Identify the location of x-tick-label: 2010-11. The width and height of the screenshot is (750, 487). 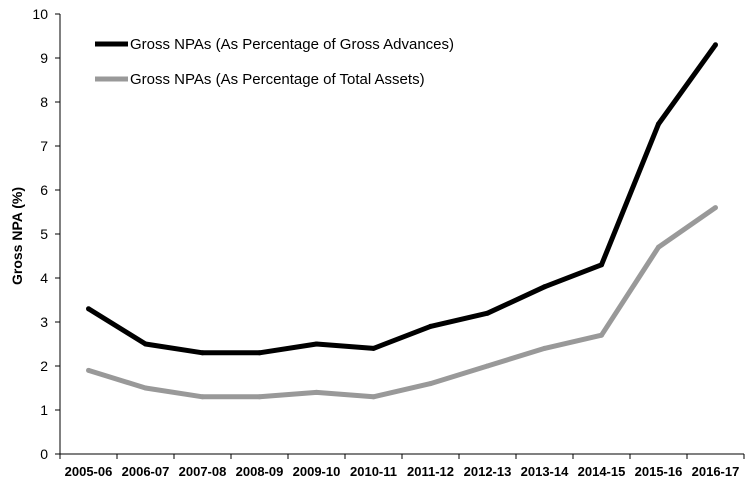
(373, 471).